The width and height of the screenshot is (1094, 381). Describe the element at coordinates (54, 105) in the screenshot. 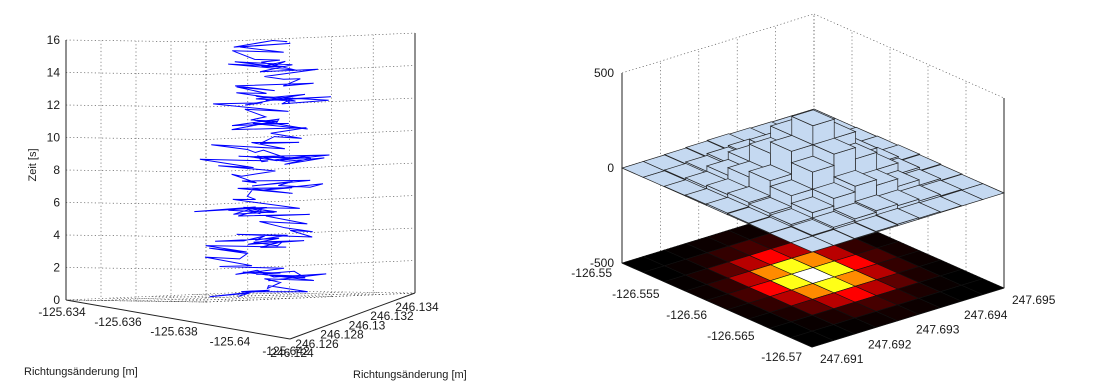

I see `z-tick-label: 12` at that location.